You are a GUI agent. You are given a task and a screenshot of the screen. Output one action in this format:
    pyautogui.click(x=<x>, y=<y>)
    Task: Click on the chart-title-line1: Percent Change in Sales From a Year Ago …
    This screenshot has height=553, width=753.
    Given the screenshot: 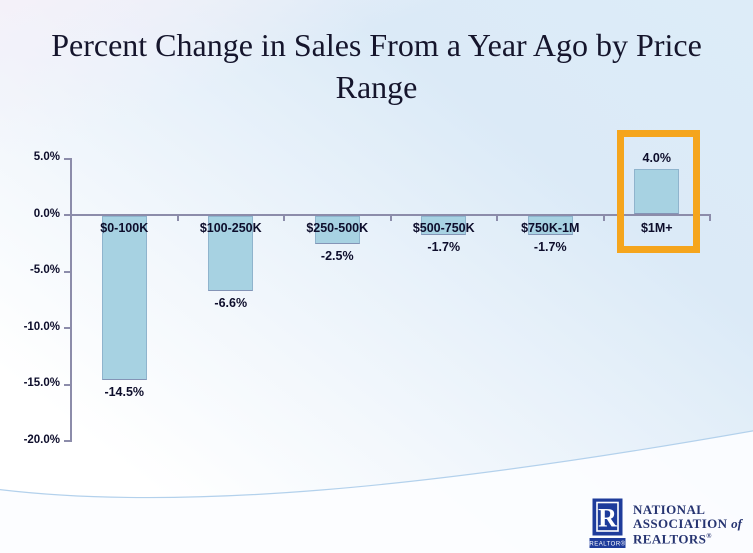 What is the action you would take?
    pyautogui.click(x=376, y=45)
    